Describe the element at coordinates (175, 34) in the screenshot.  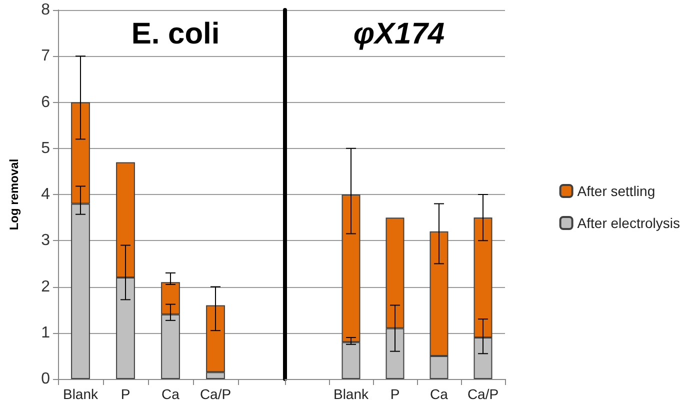
I see `chart-title: E. coli` at that location.